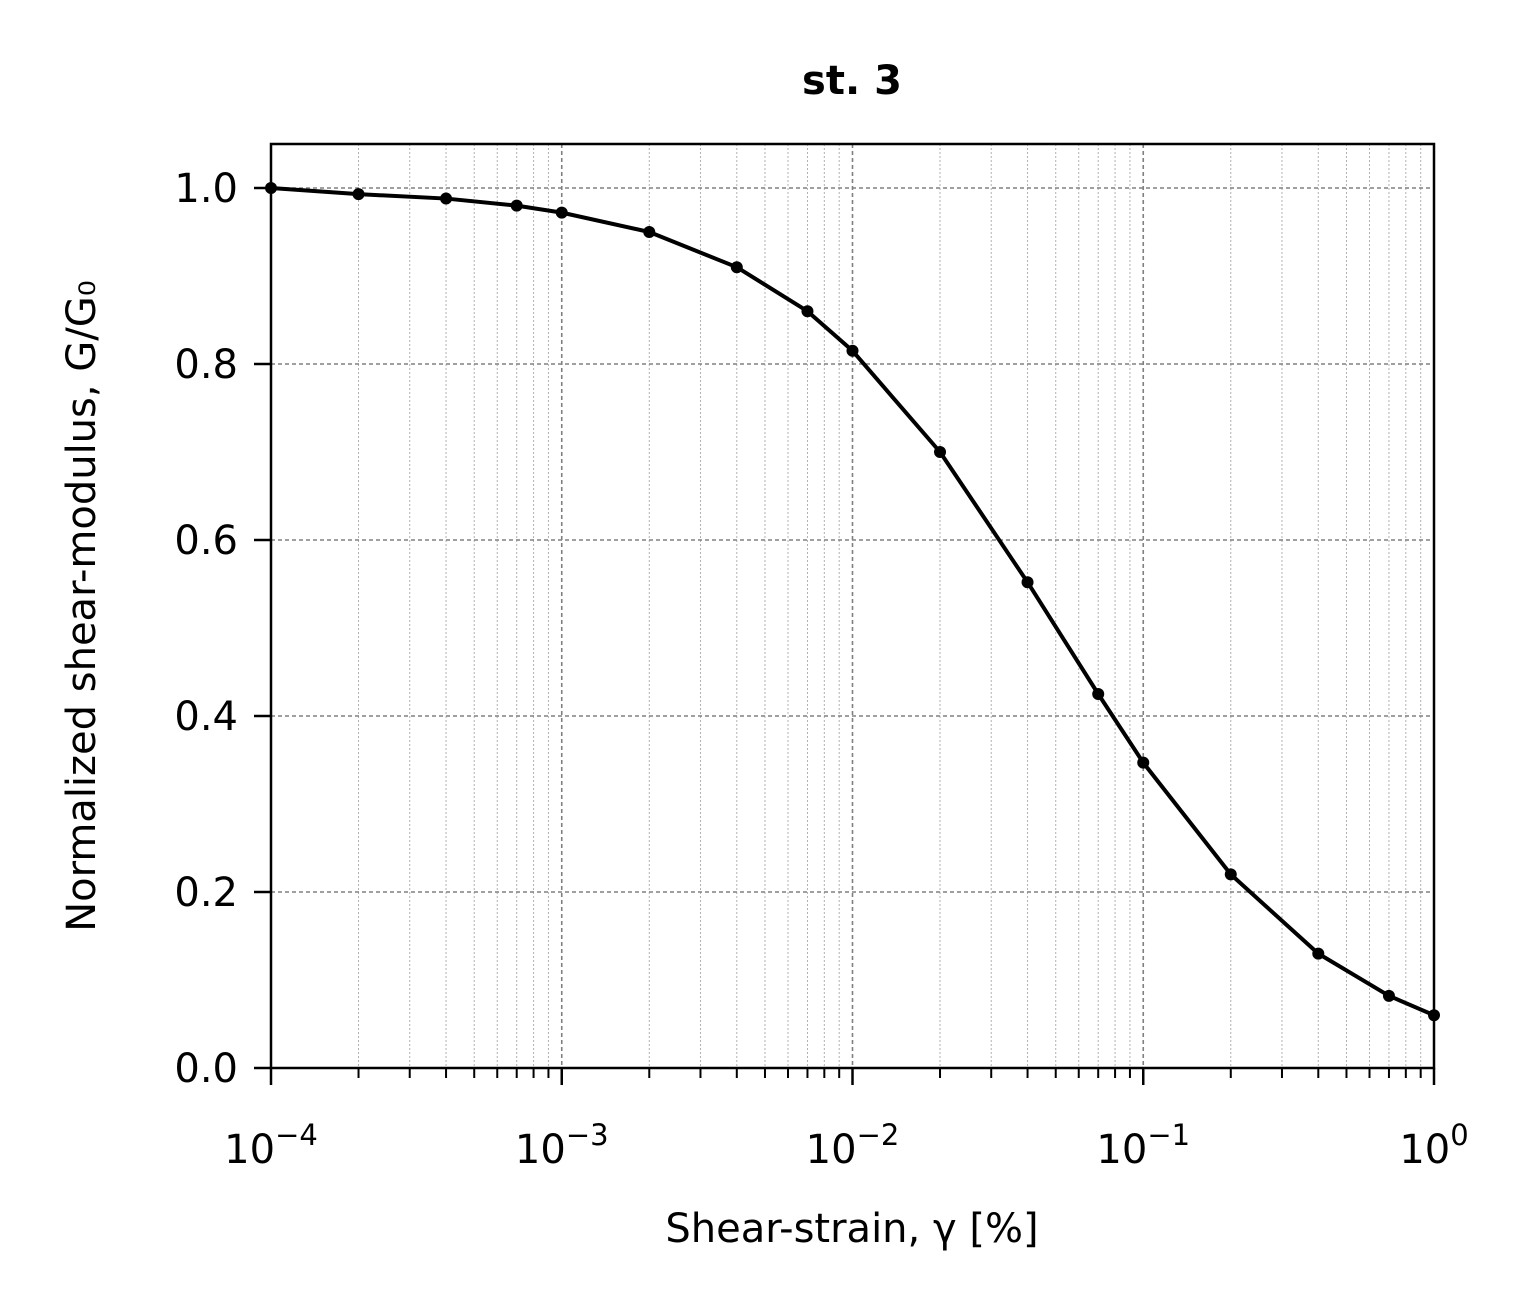 Image resolution: width=1534 pixels, height=1315 pixels. I want to click on y-tick-labels: 0.0 0.2 0.4 0.6 0.8 1.0, so click(206, 629).